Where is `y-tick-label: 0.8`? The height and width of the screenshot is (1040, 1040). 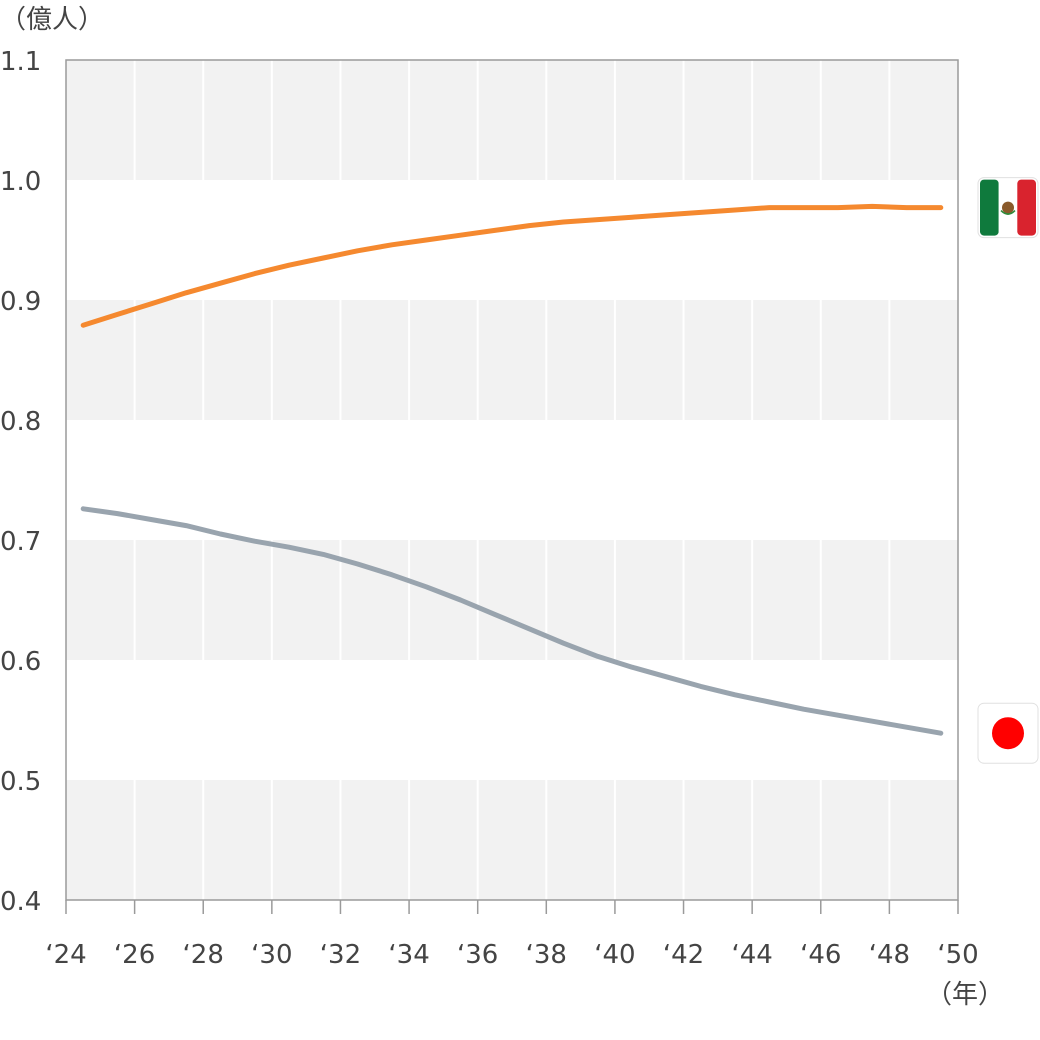 y-tick-label: 0.8 is located at coordinates (20, 422).